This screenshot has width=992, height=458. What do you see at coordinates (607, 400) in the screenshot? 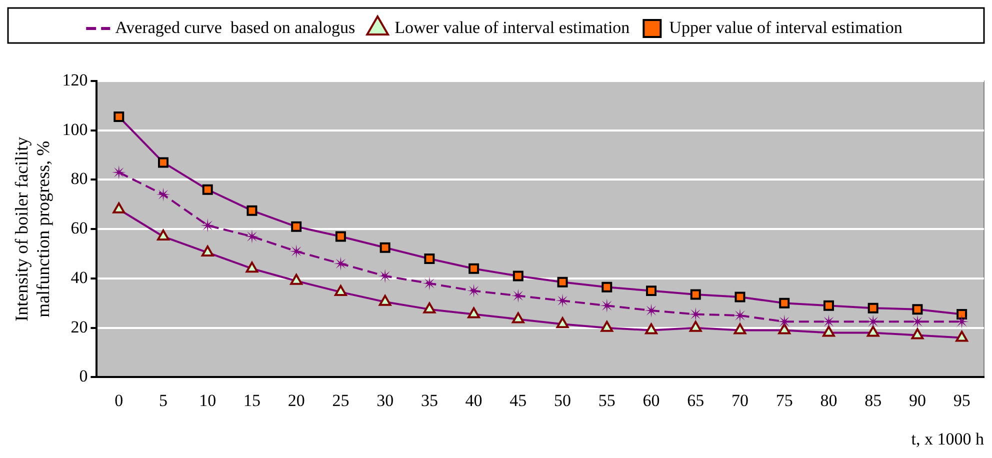
I see `x-tick-label: 55` at bounding box center [607, 400].